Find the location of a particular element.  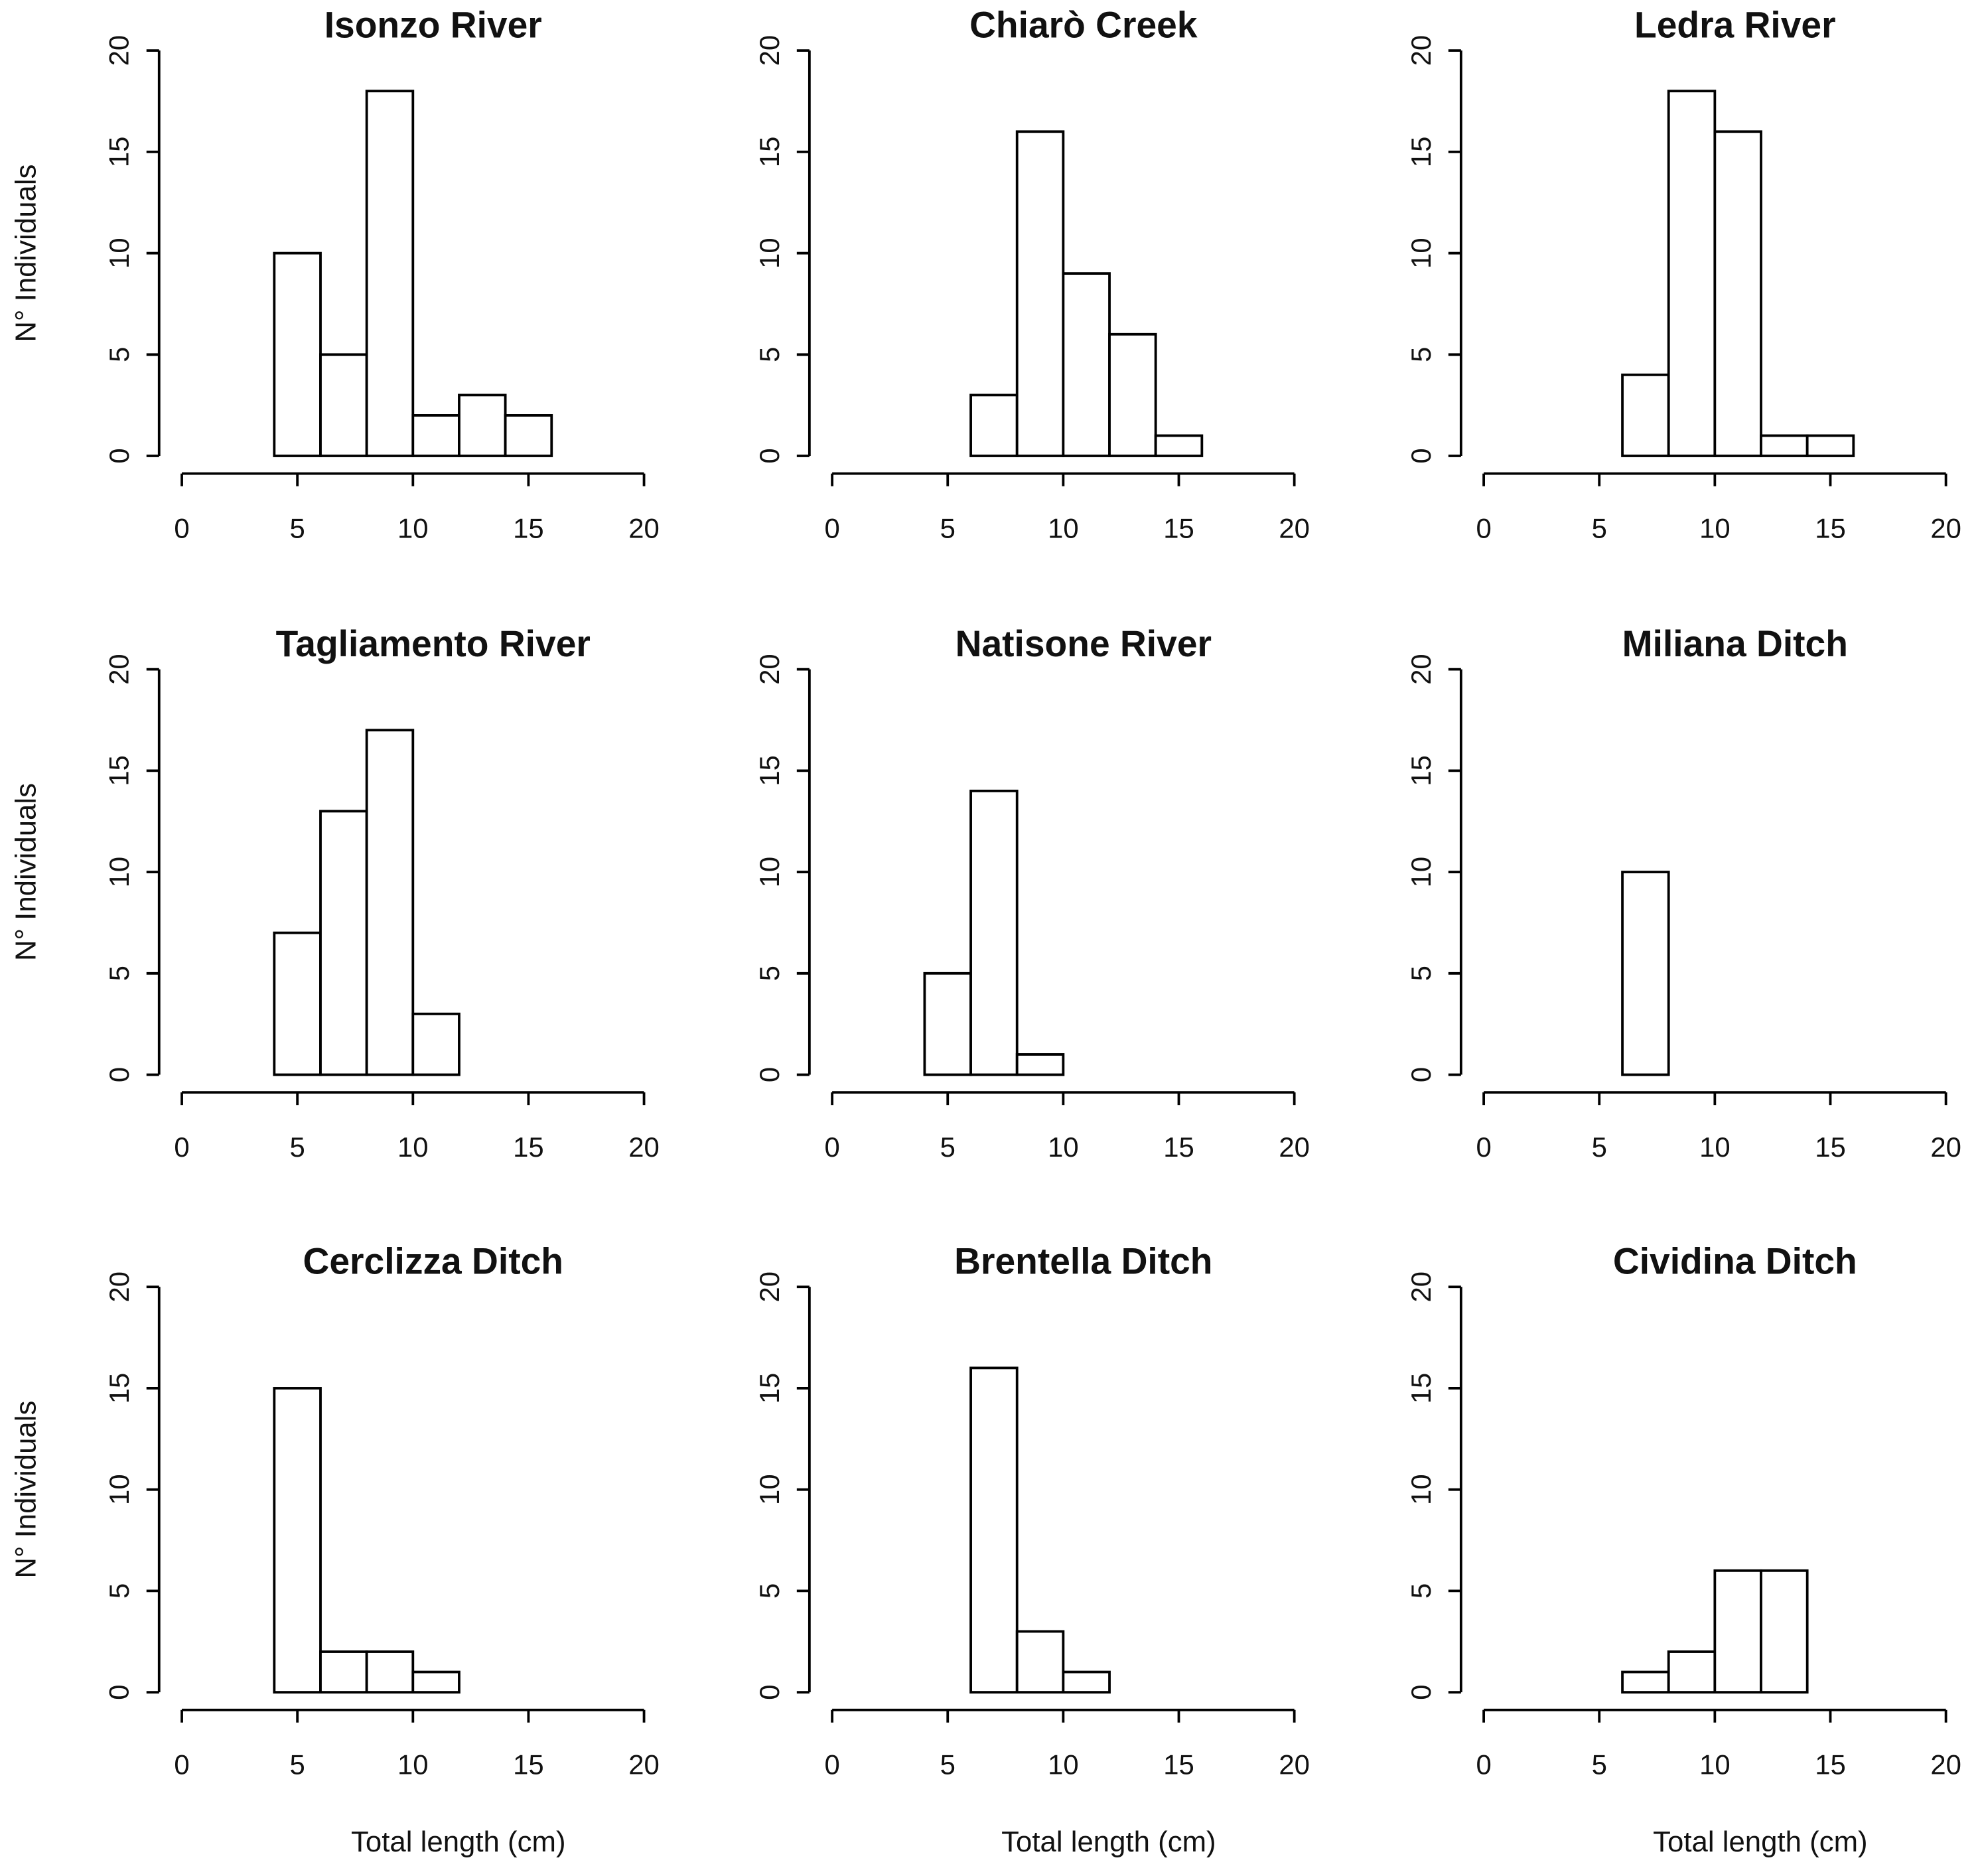

panel-title: Brentella Ditch is located at coordinates (1083, 1261).